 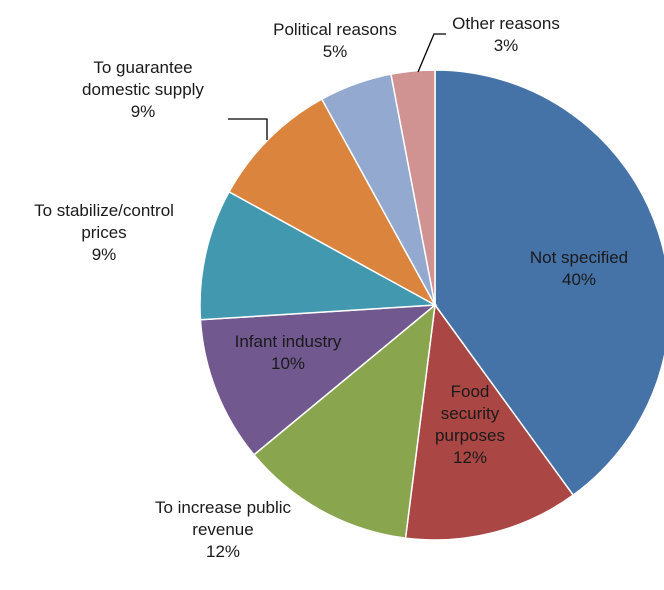 I want to click on pie-slice-to-stabilize-control-prices, so click(x=318, y=255).